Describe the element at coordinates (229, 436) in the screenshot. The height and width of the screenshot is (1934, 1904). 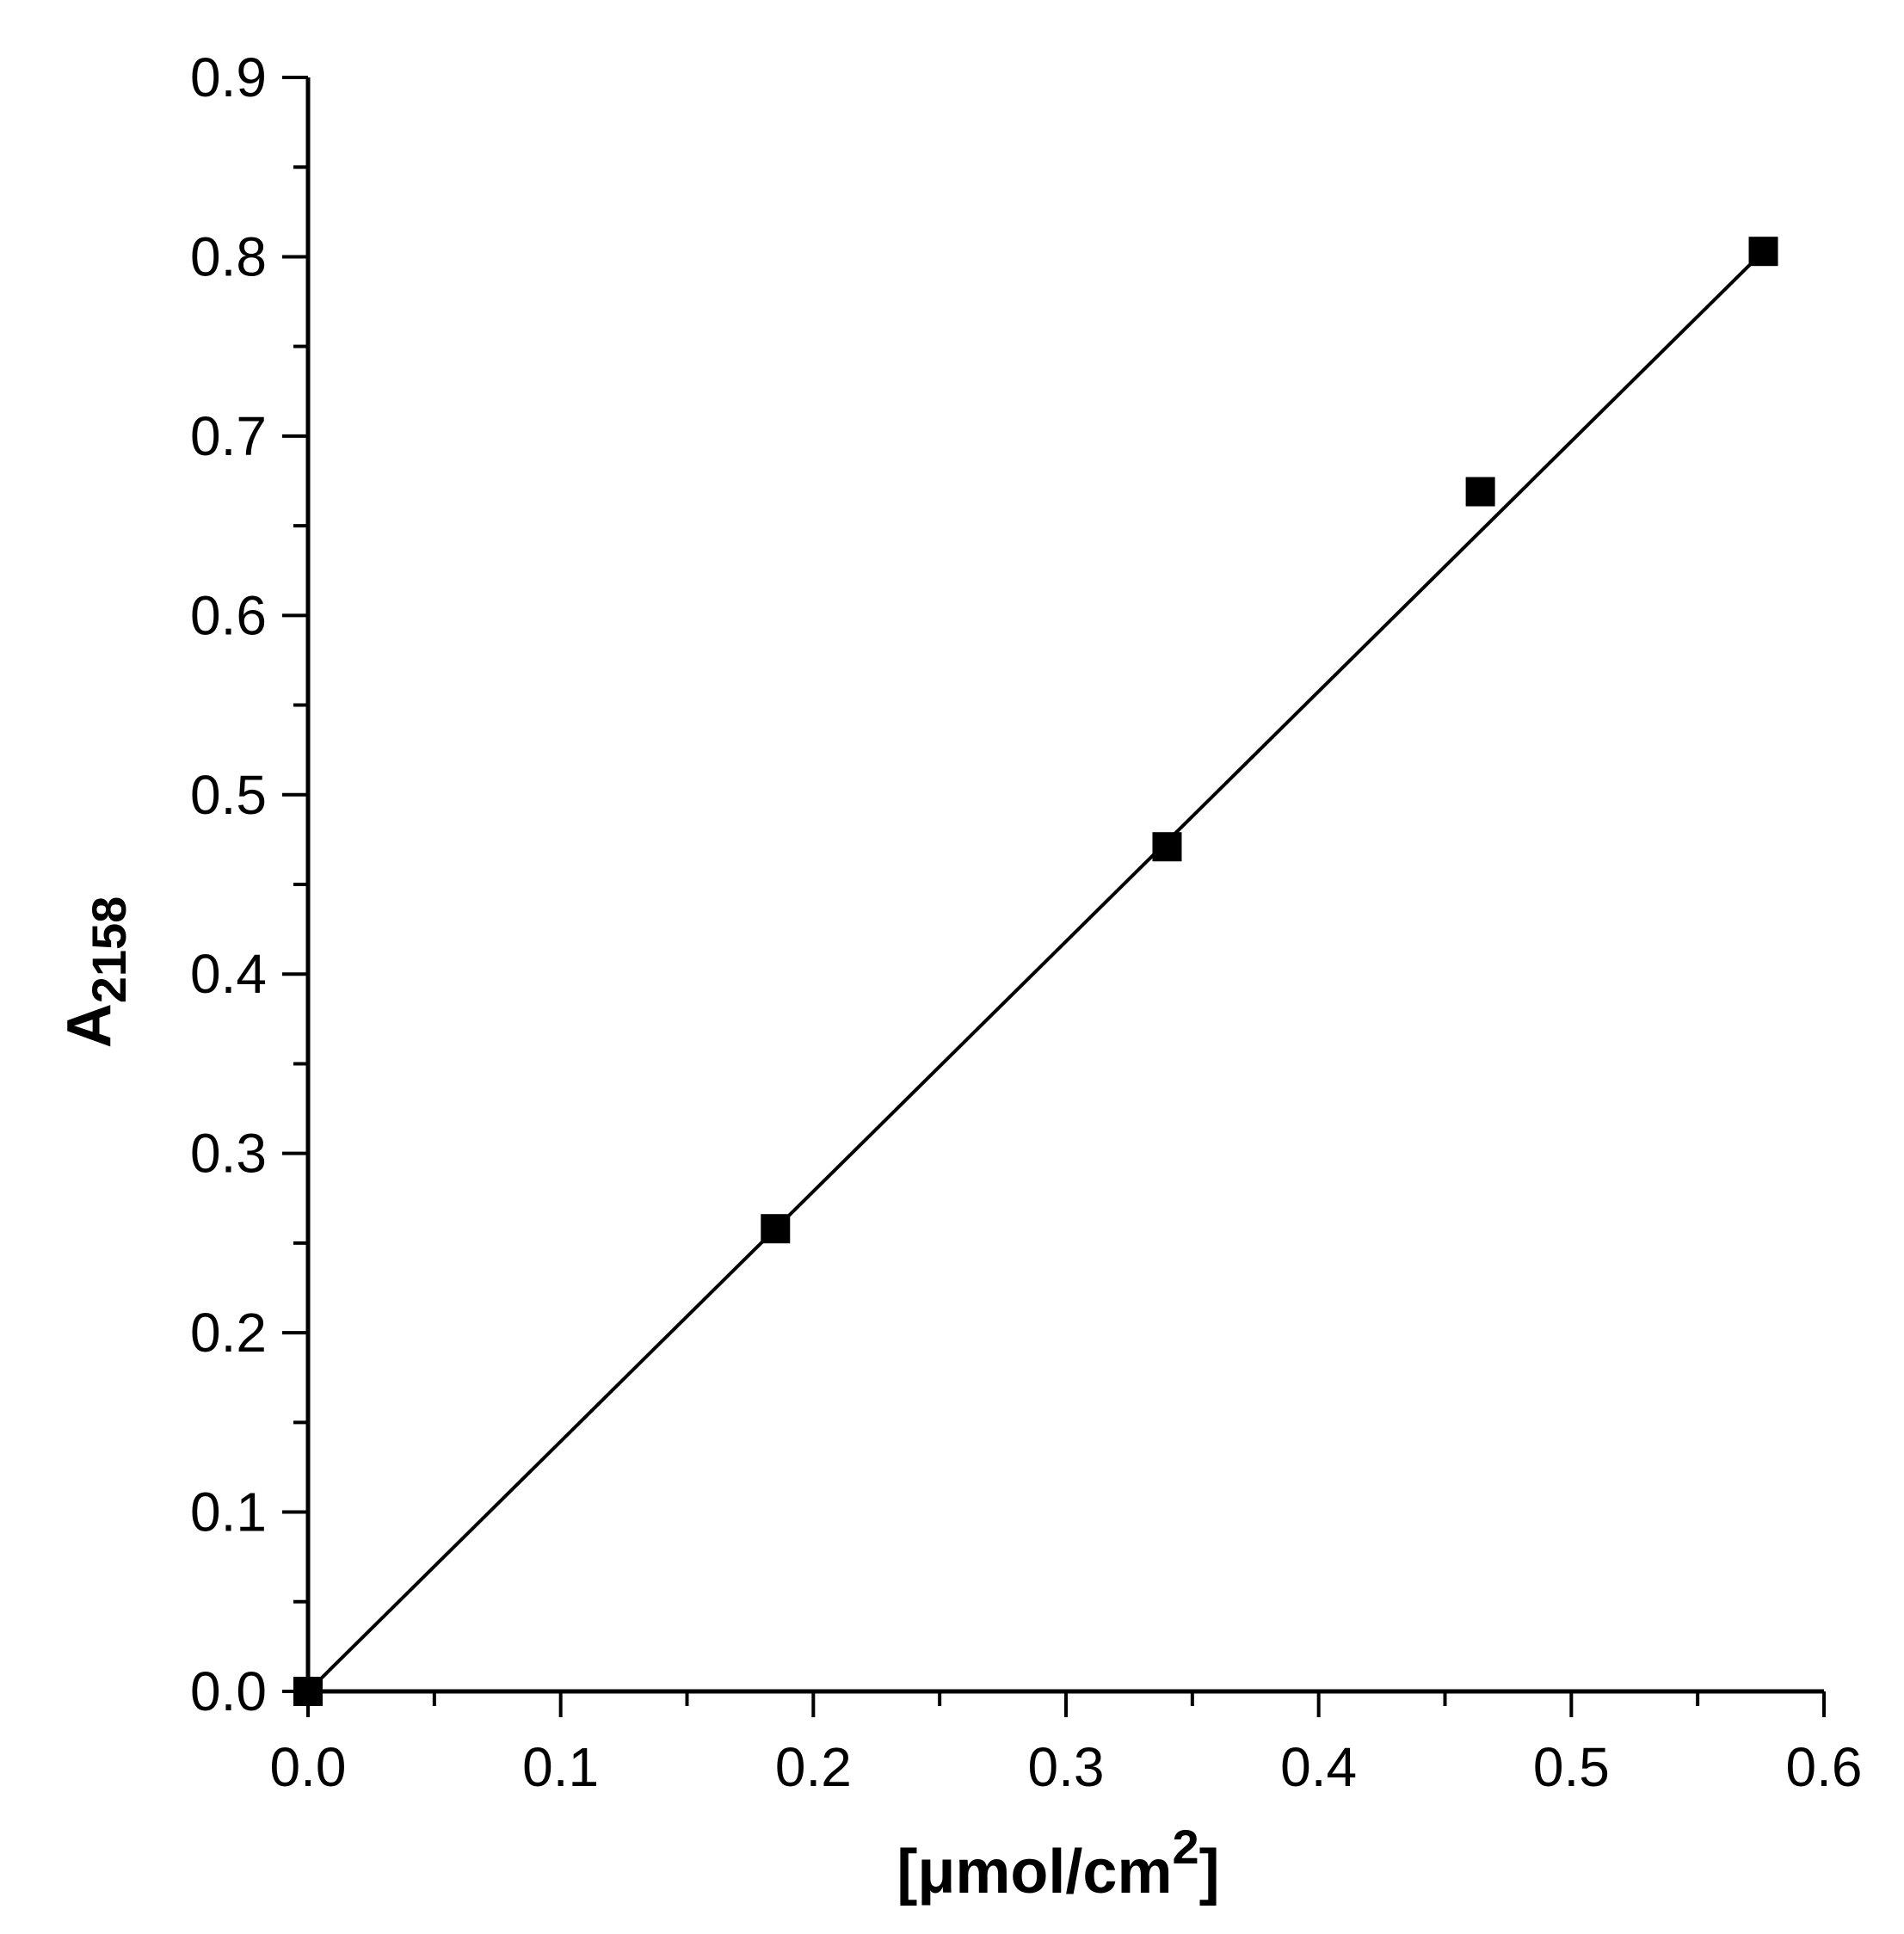
I see `y-tick-label: 0.7` at that location.